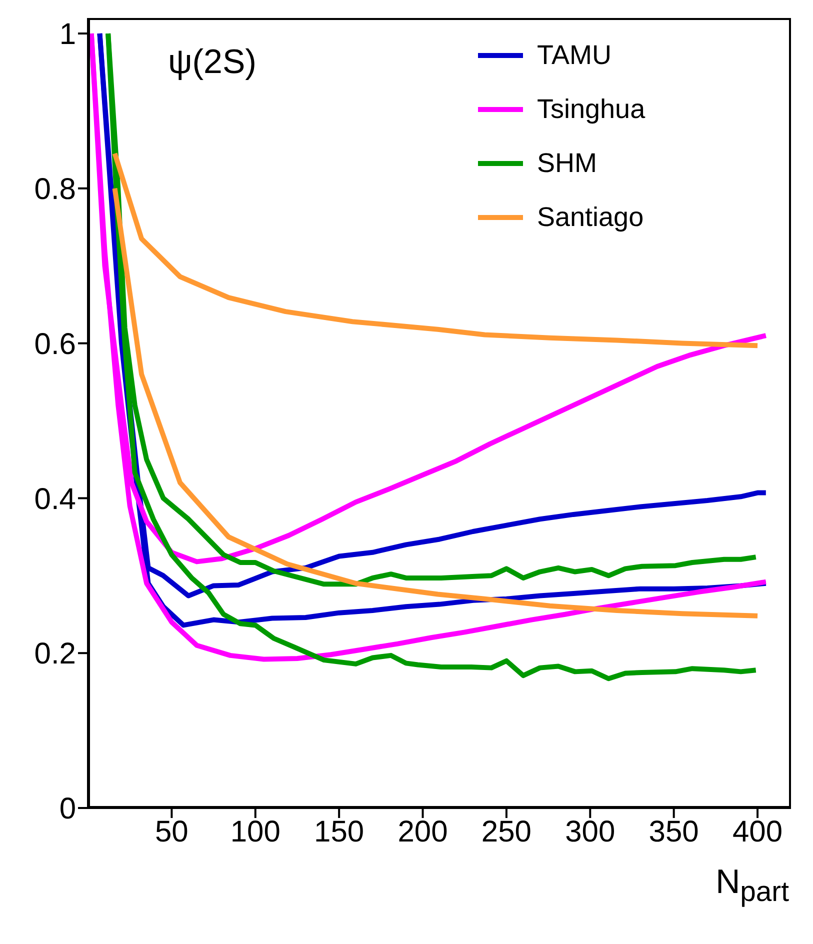 The height and width of the screenshot is (944, 813). What do you see at coordinates (757, 831) in the screenshot?
I see `x-tick-label: 400` at bounding box center [757, 831].